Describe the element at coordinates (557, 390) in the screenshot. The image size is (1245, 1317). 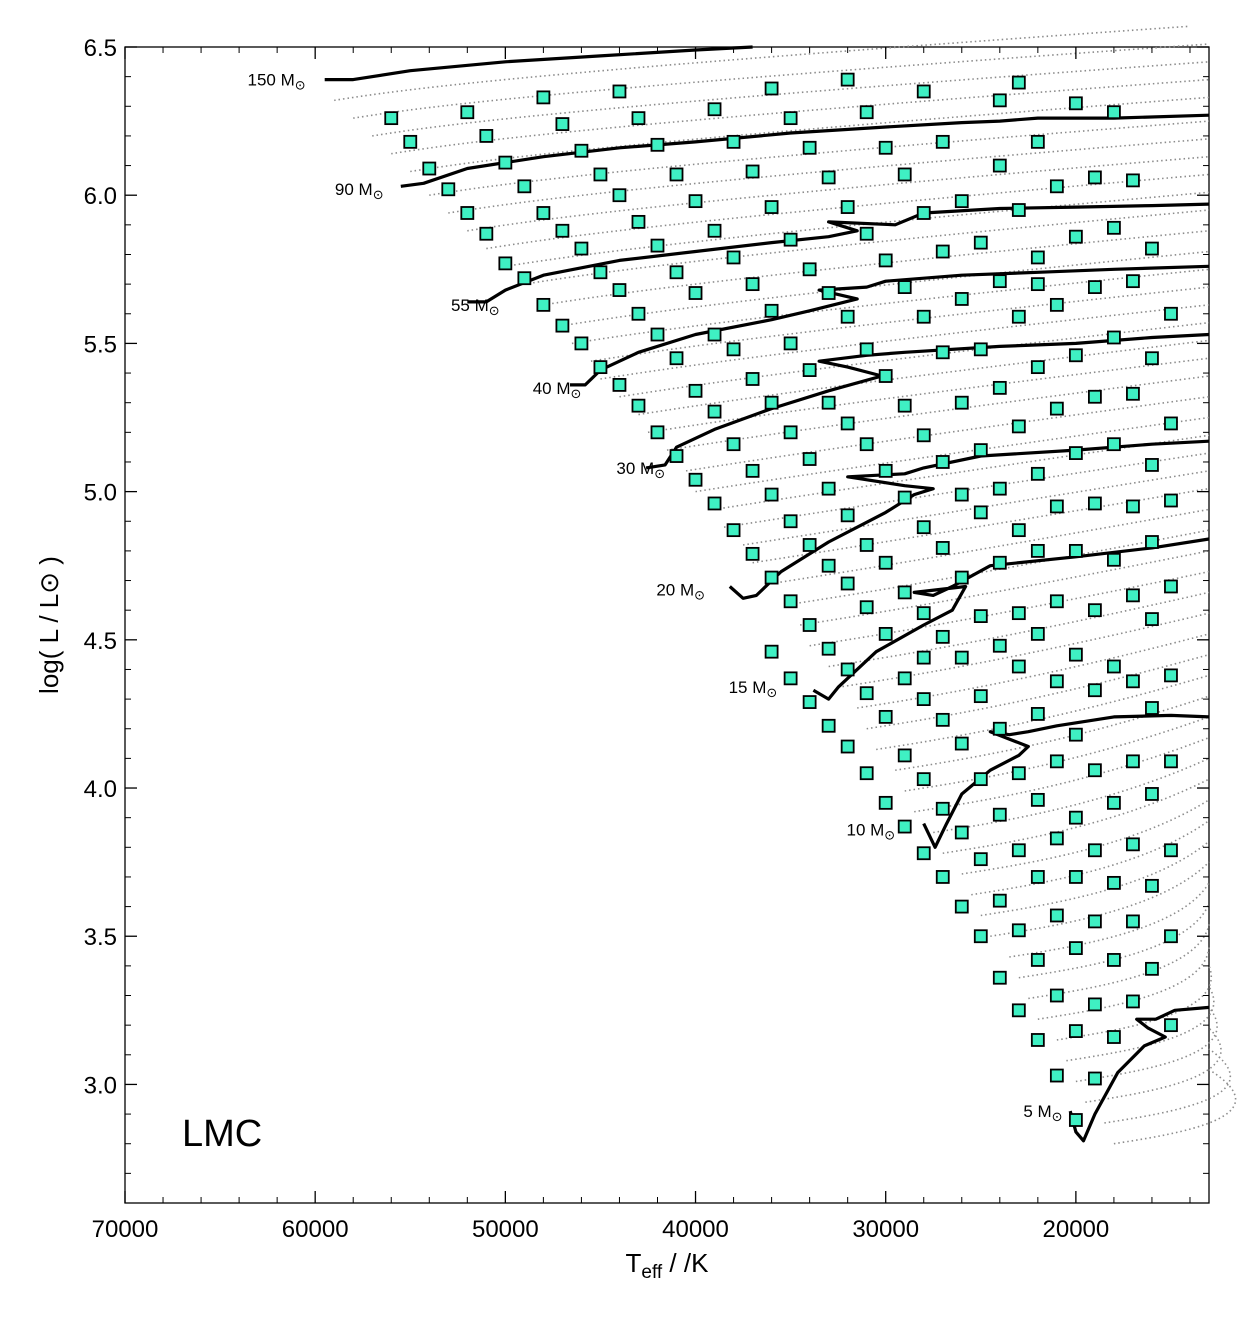
I see `mass-label: 40 M⊙` at that location.